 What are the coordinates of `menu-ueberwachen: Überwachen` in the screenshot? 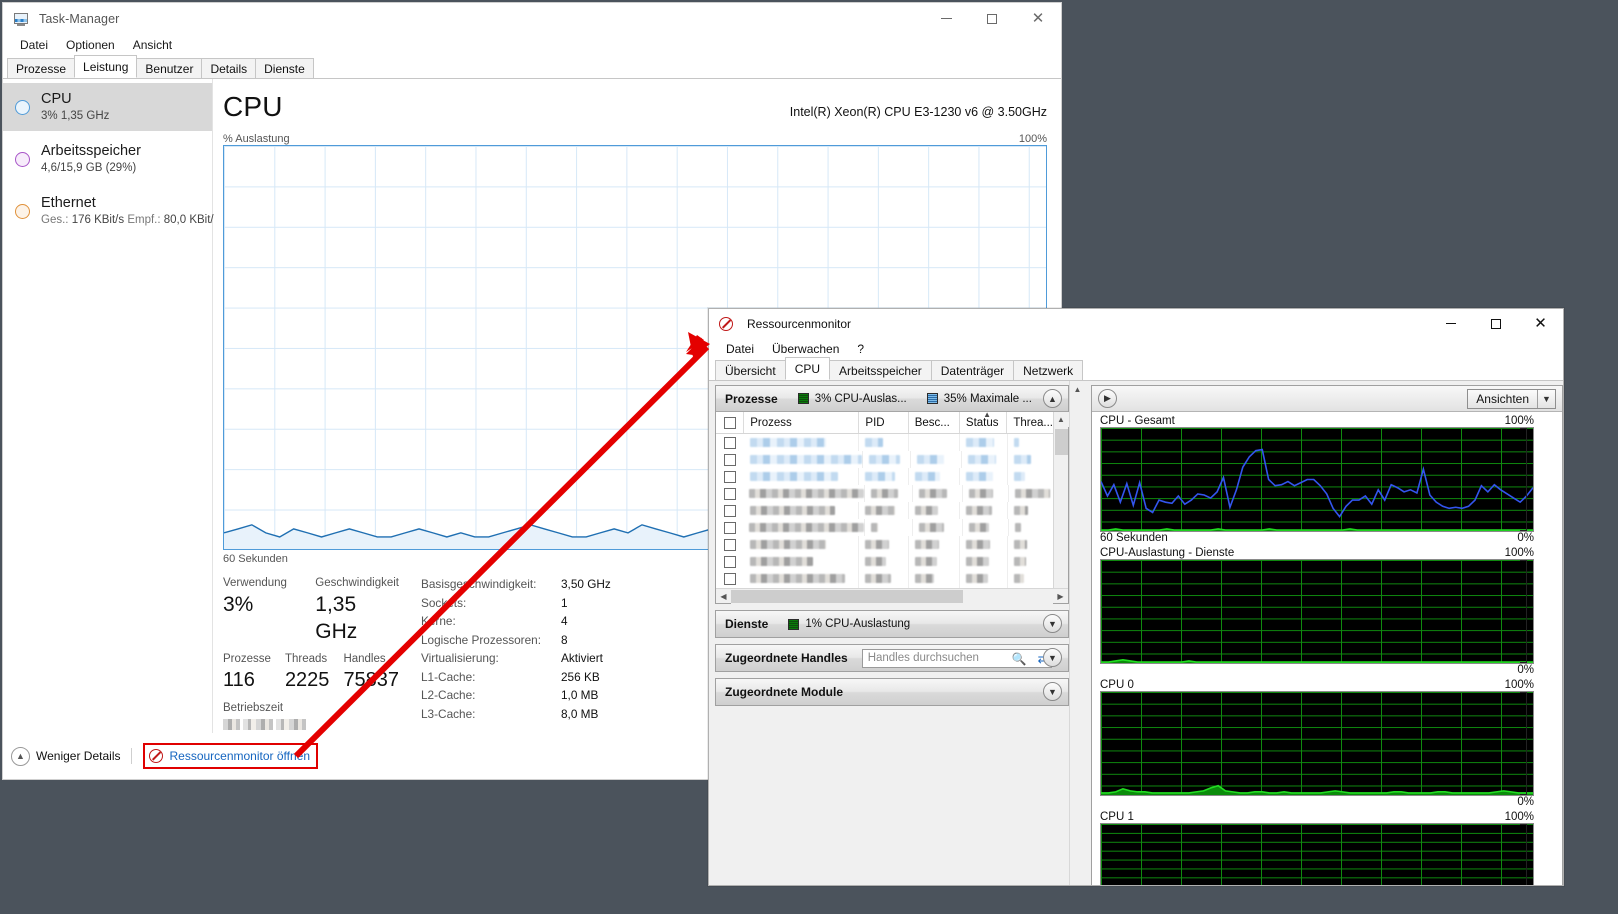 It's located at (806, 349).